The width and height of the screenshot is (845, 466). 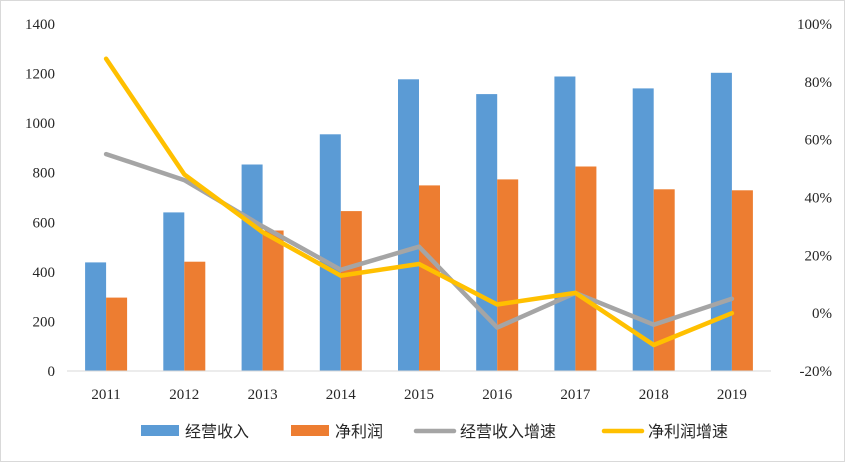 I want to click on bar-net-profit-2017, so click(x=586, y=268).